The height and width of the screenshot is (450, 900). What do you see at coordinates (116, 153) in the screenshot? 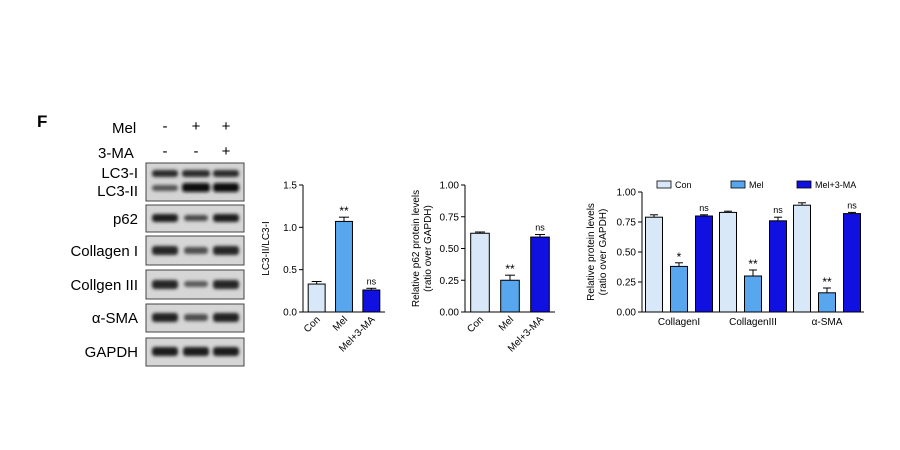
I see `treatment-label-3ma: 3-MA` at bounding box center [116, 153].